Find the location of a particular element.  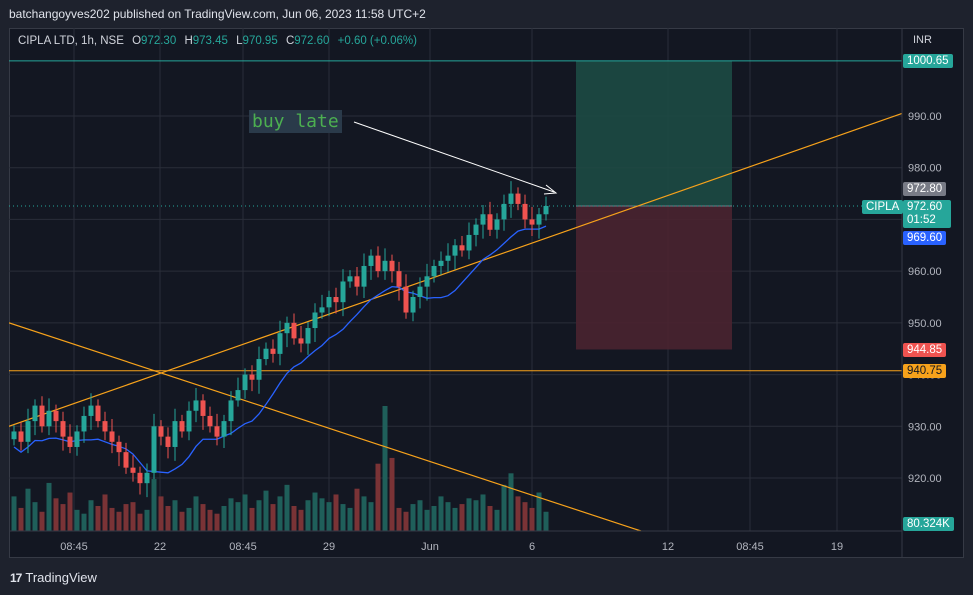

position-zones is located at coordinates (654, 205).